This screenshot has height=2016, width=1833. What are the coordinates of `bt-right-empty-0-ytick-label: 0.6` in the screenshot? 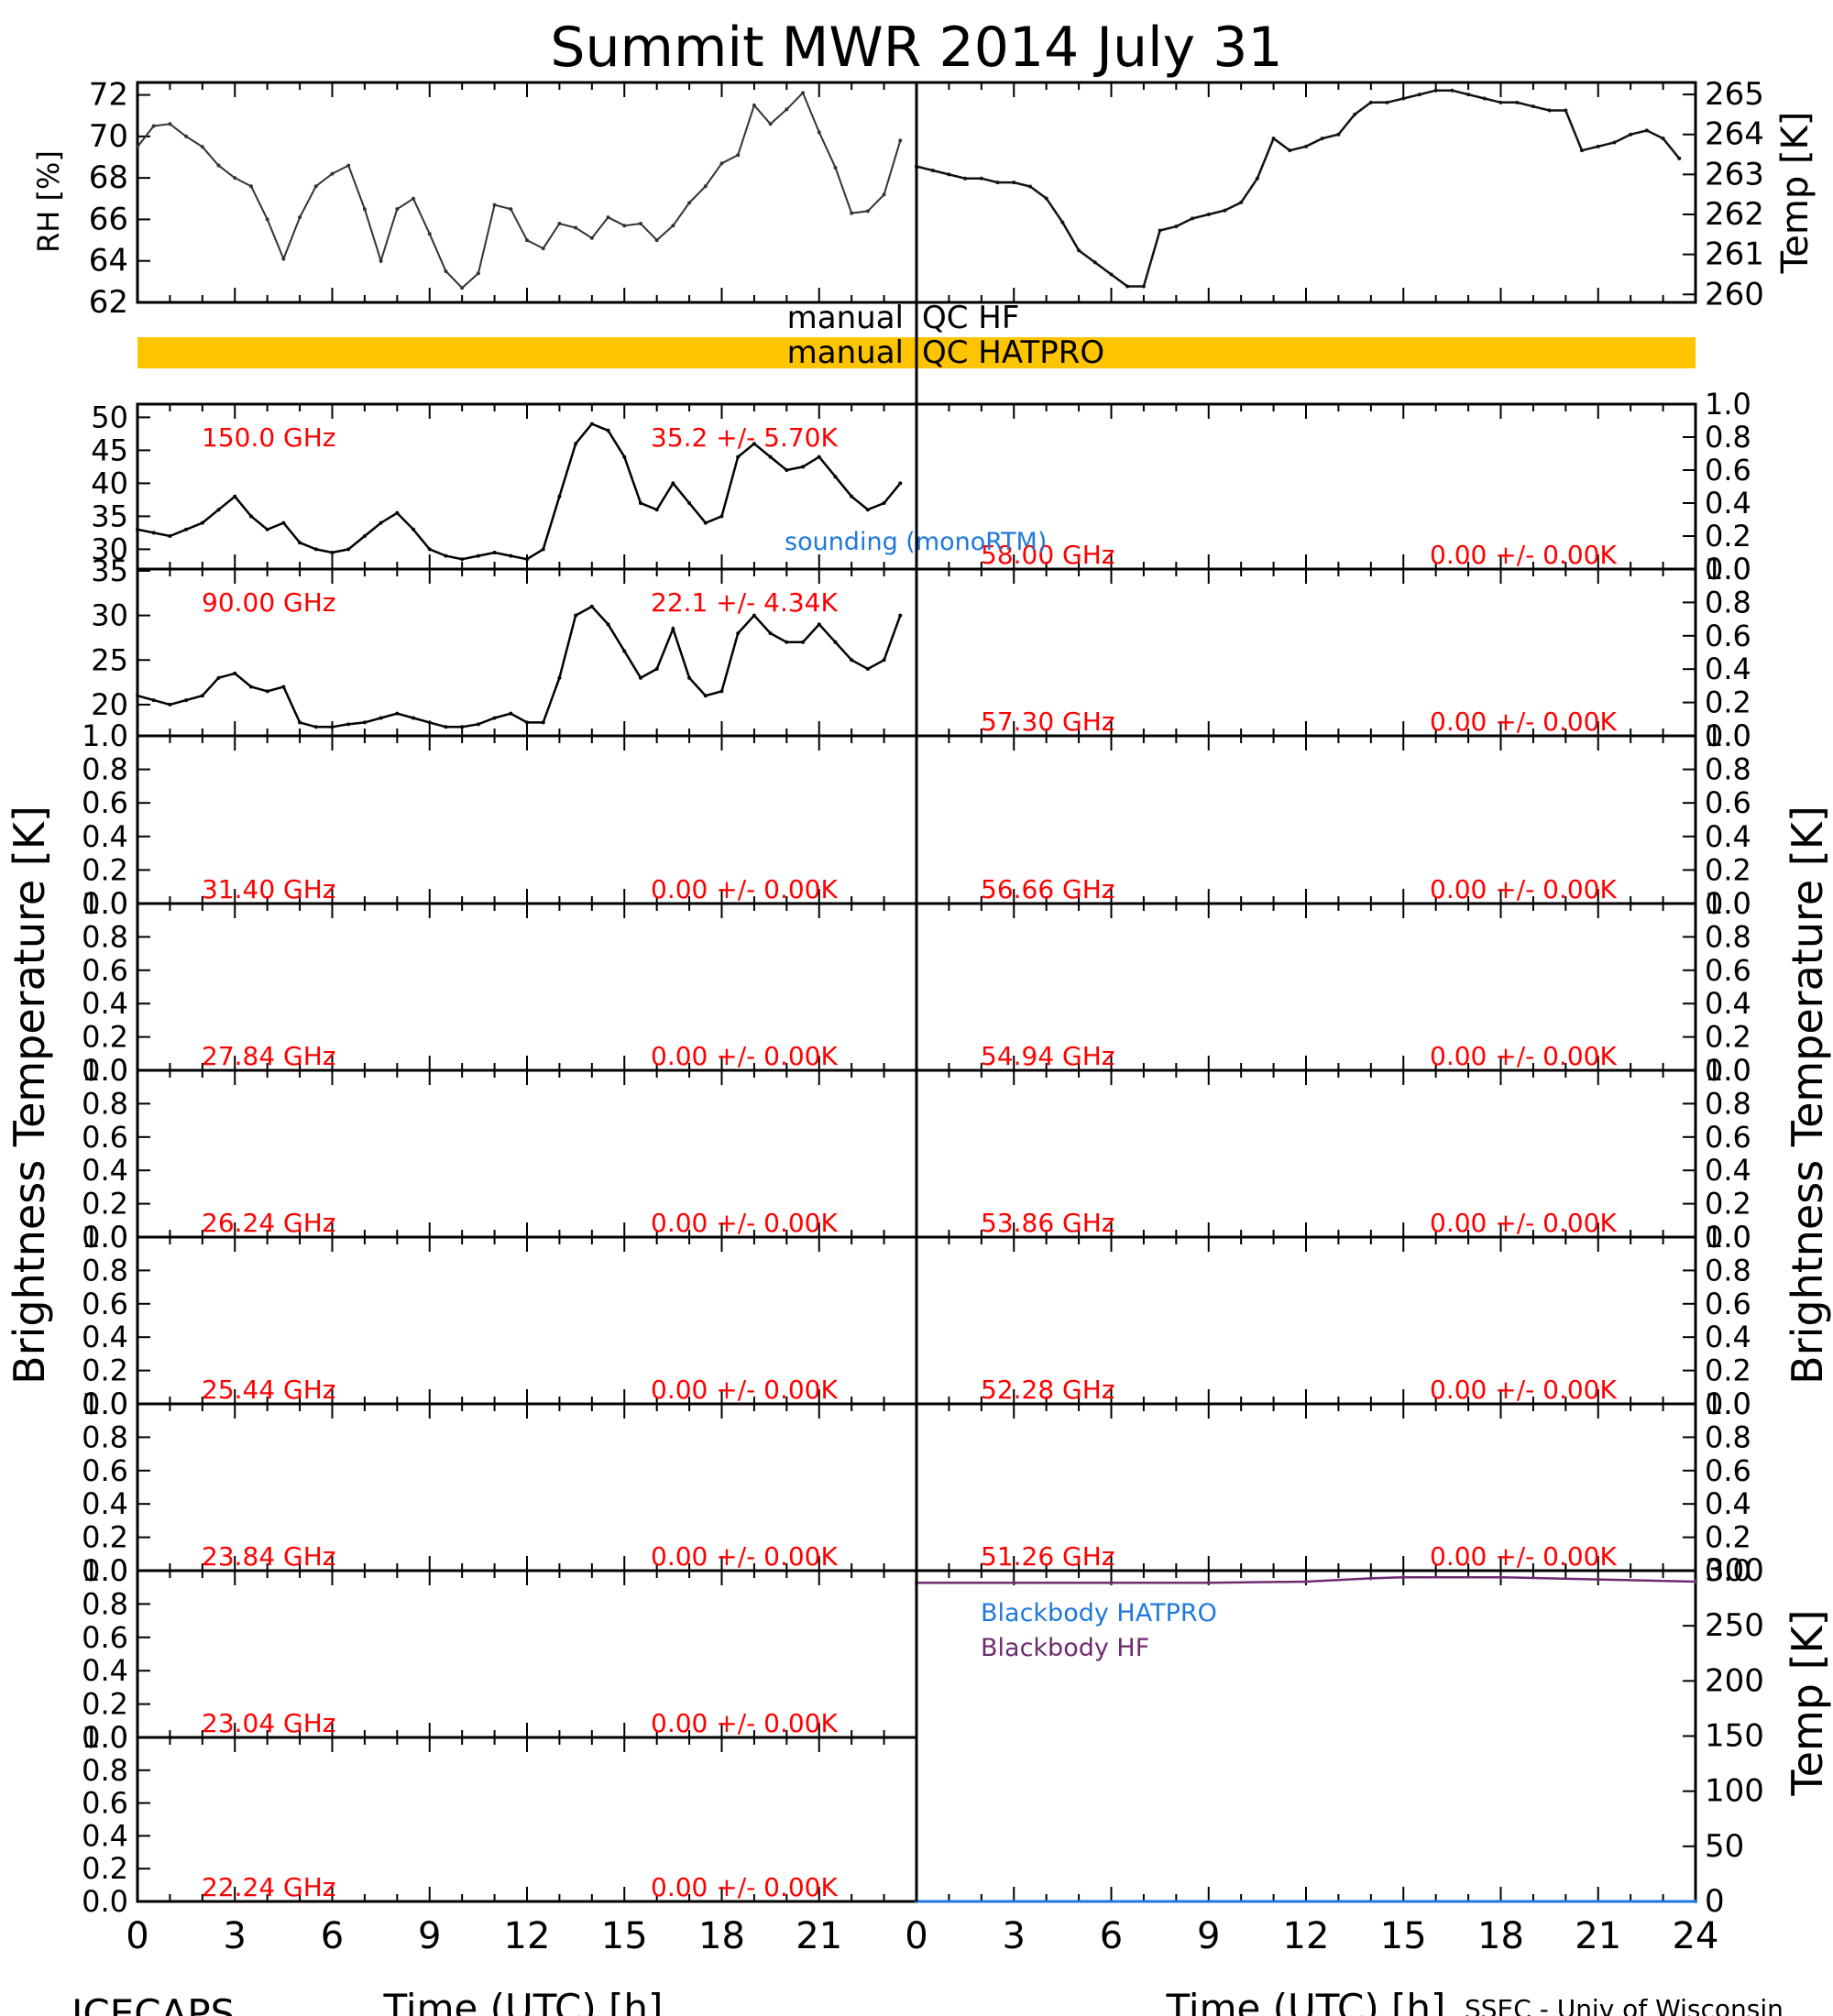 It's located at (1728, 470).